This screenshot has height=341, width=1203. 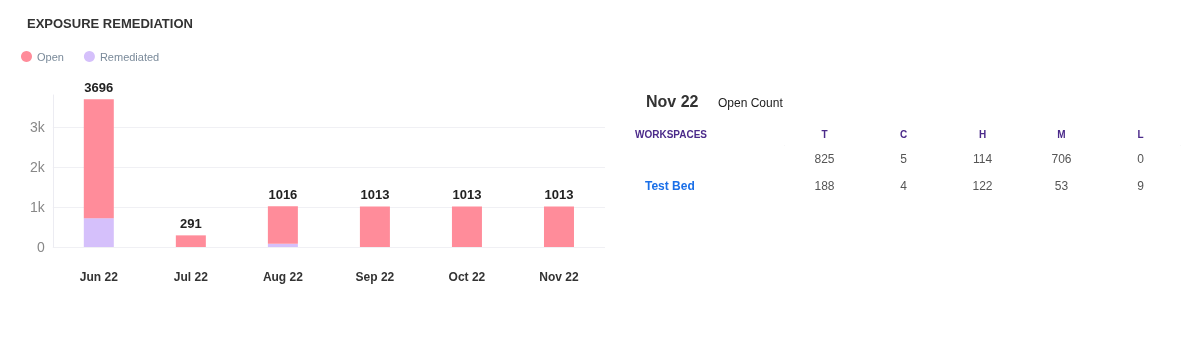 What do you see at coordinates (99, 88) in the screenshot?
I see `total-label: 3696` at bounding box center [99, 88].